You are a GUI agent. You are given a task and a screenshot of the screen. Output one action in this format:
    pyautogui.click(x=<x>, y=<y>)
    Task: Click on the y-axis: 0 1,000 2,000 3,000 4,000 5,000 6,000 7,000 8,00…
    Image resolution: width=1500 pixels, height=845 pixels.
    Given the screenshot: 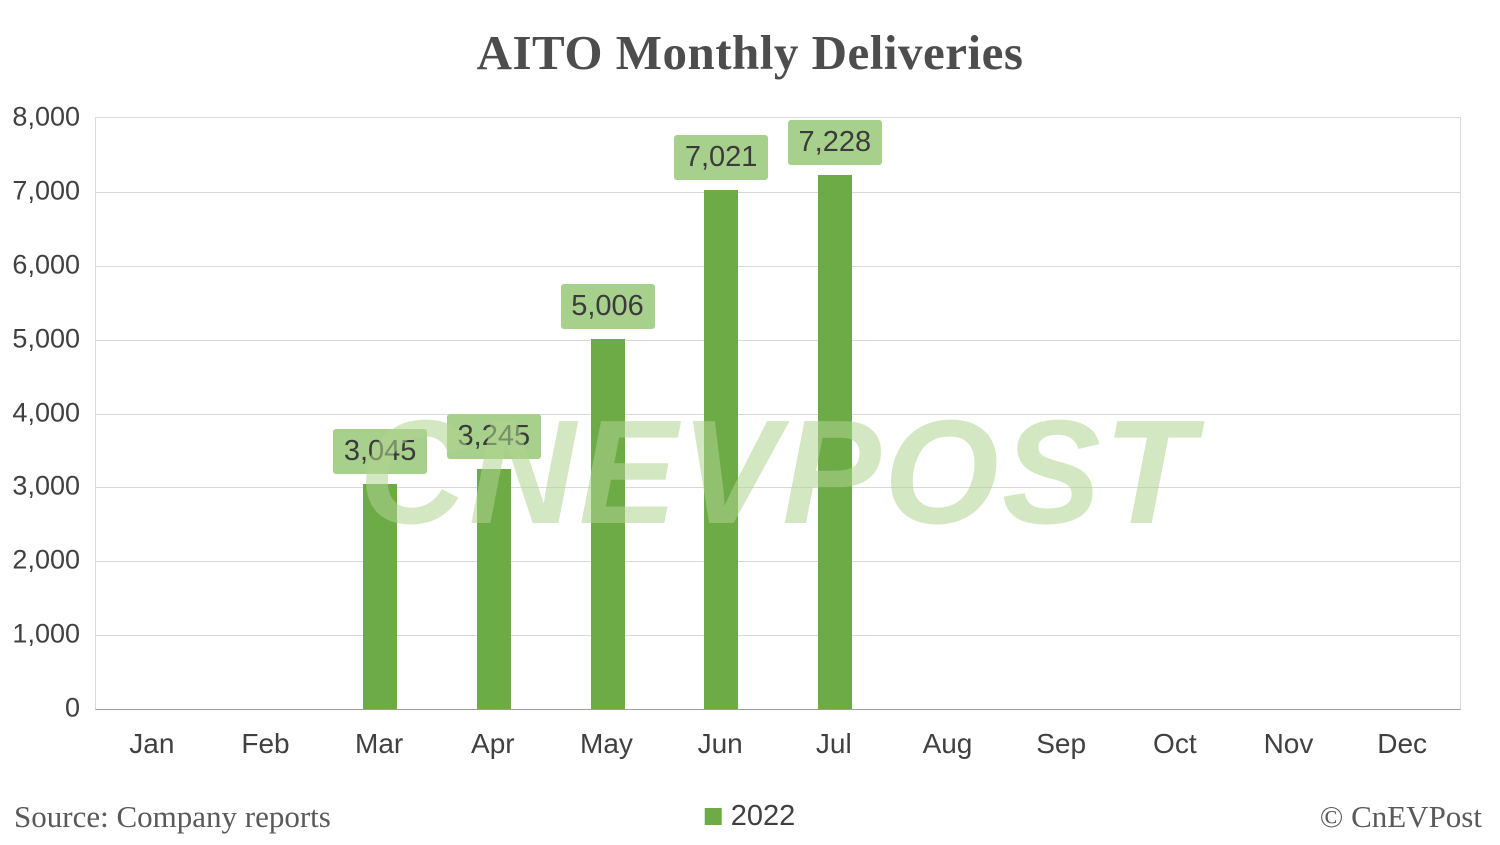 What is the action you would take?
    pyautogui.click(x=40, y=412)
    